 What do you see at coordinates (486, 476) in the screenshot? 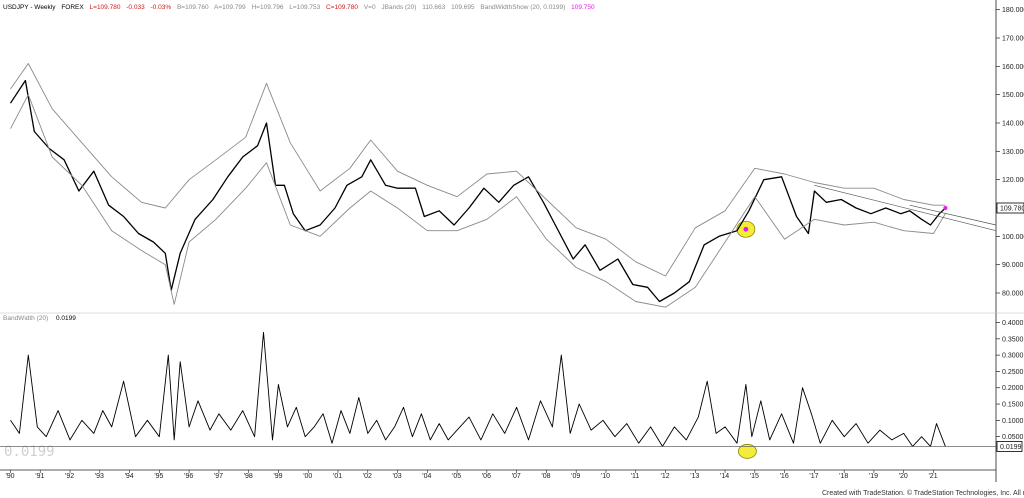
I see `date-tick-label: '06` at bounding box center [486, 476].